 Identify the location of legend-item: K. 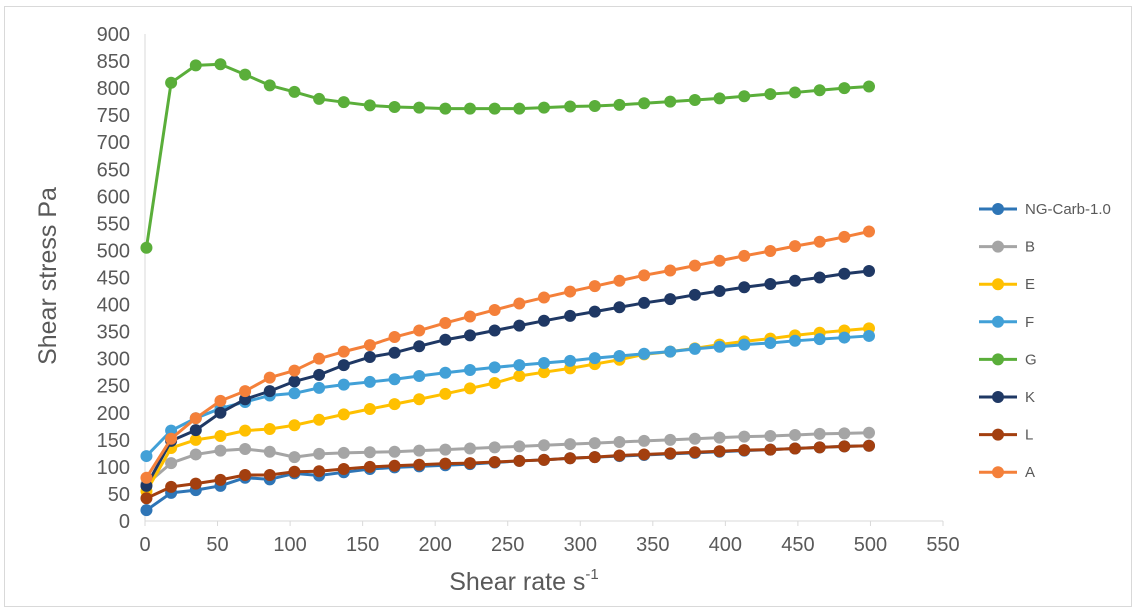
(1007, 397).